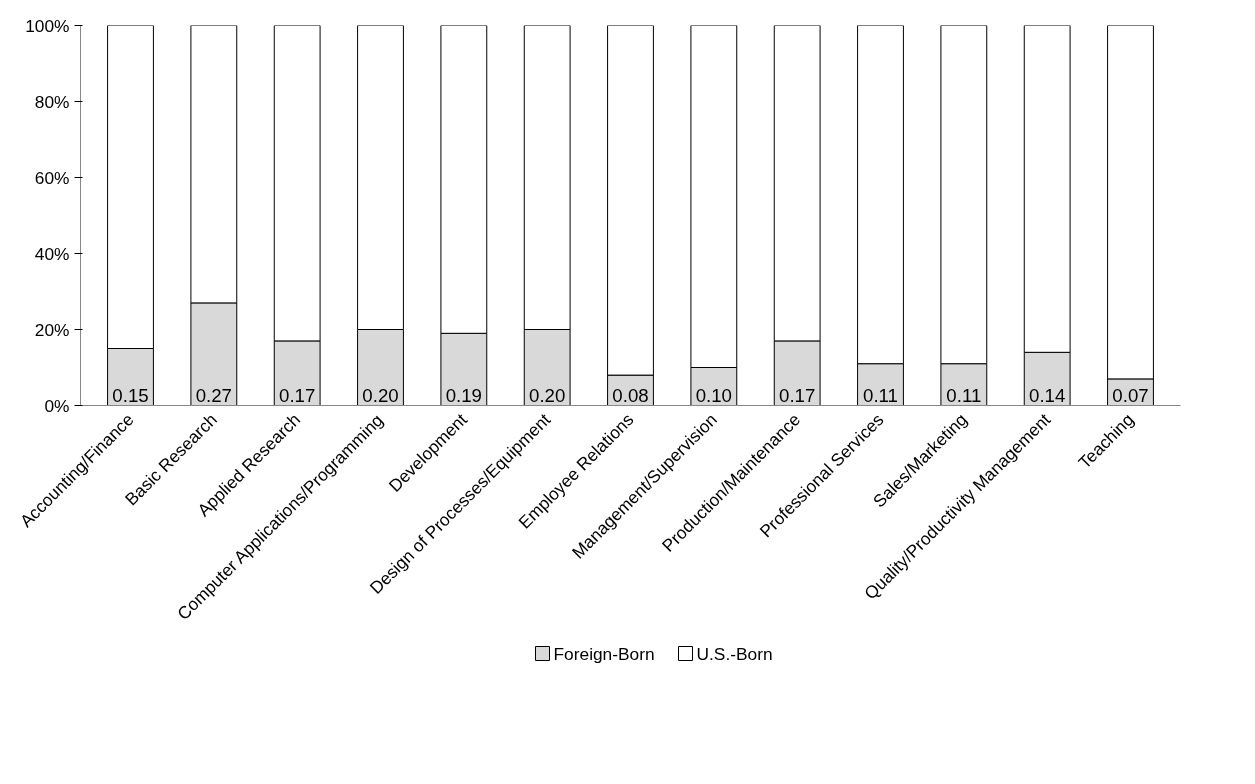 The width and height of the screenshot is (1255, 784). Describe the element at coordinates (52, 177) in the screenshot. I see `y-tick-label: 60%` at that location.